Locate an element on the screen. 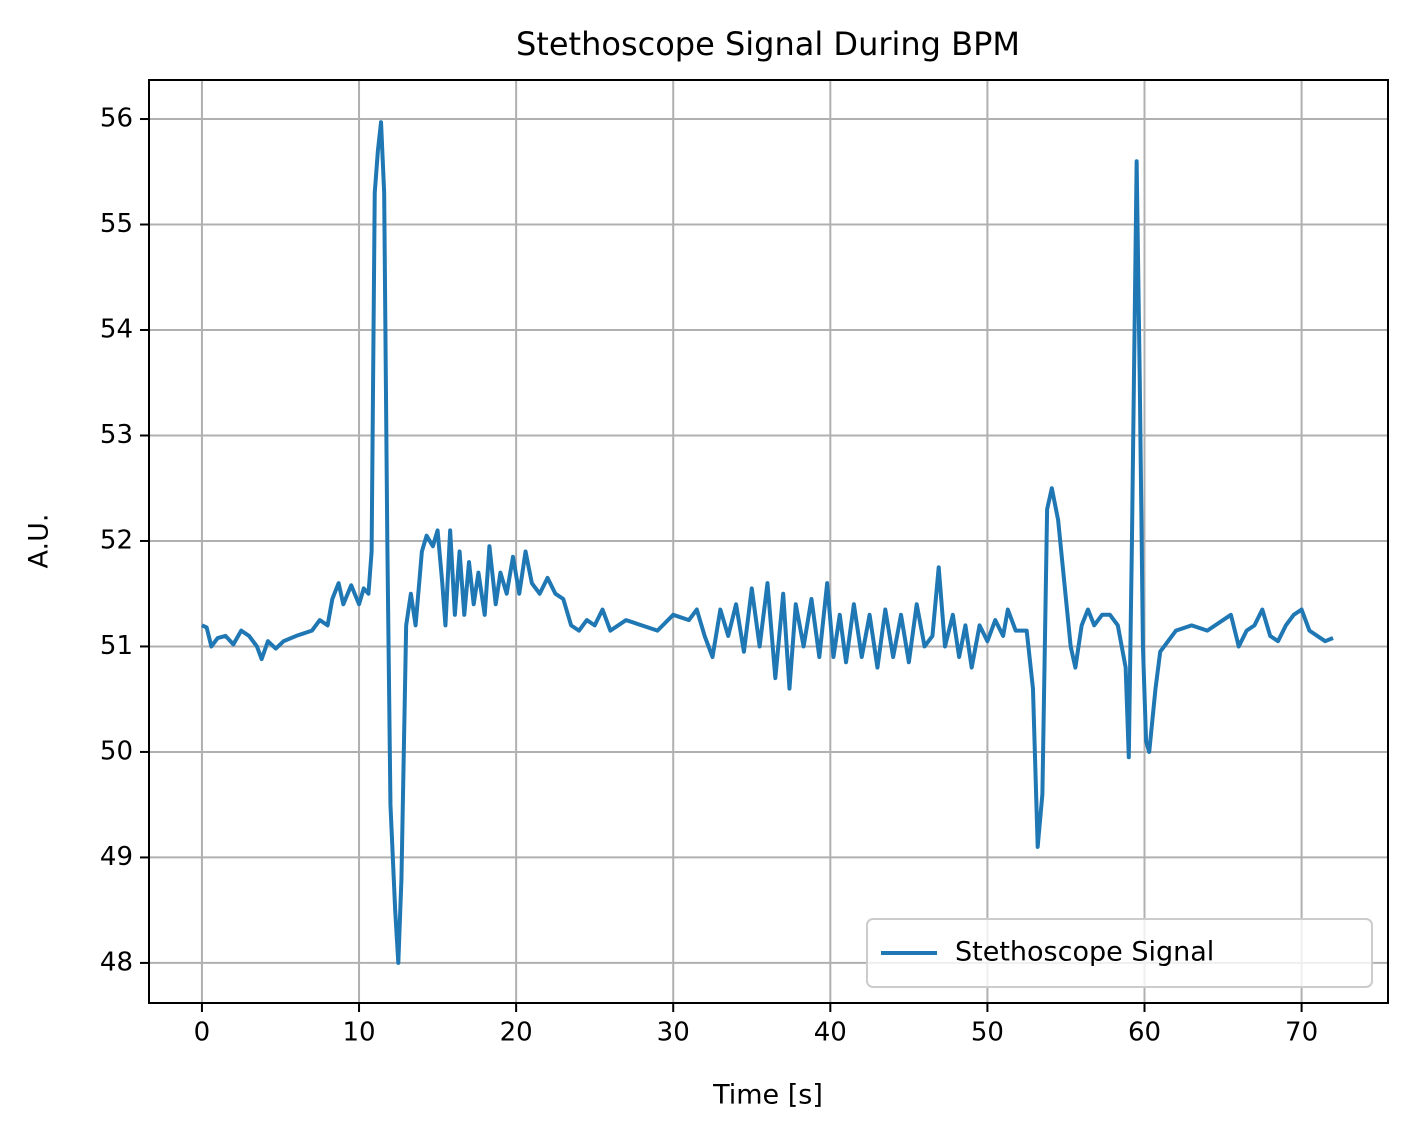 This screenshot has height=1140, width=1412. y-tick-label: 55 is located at coordinates (116, 224).